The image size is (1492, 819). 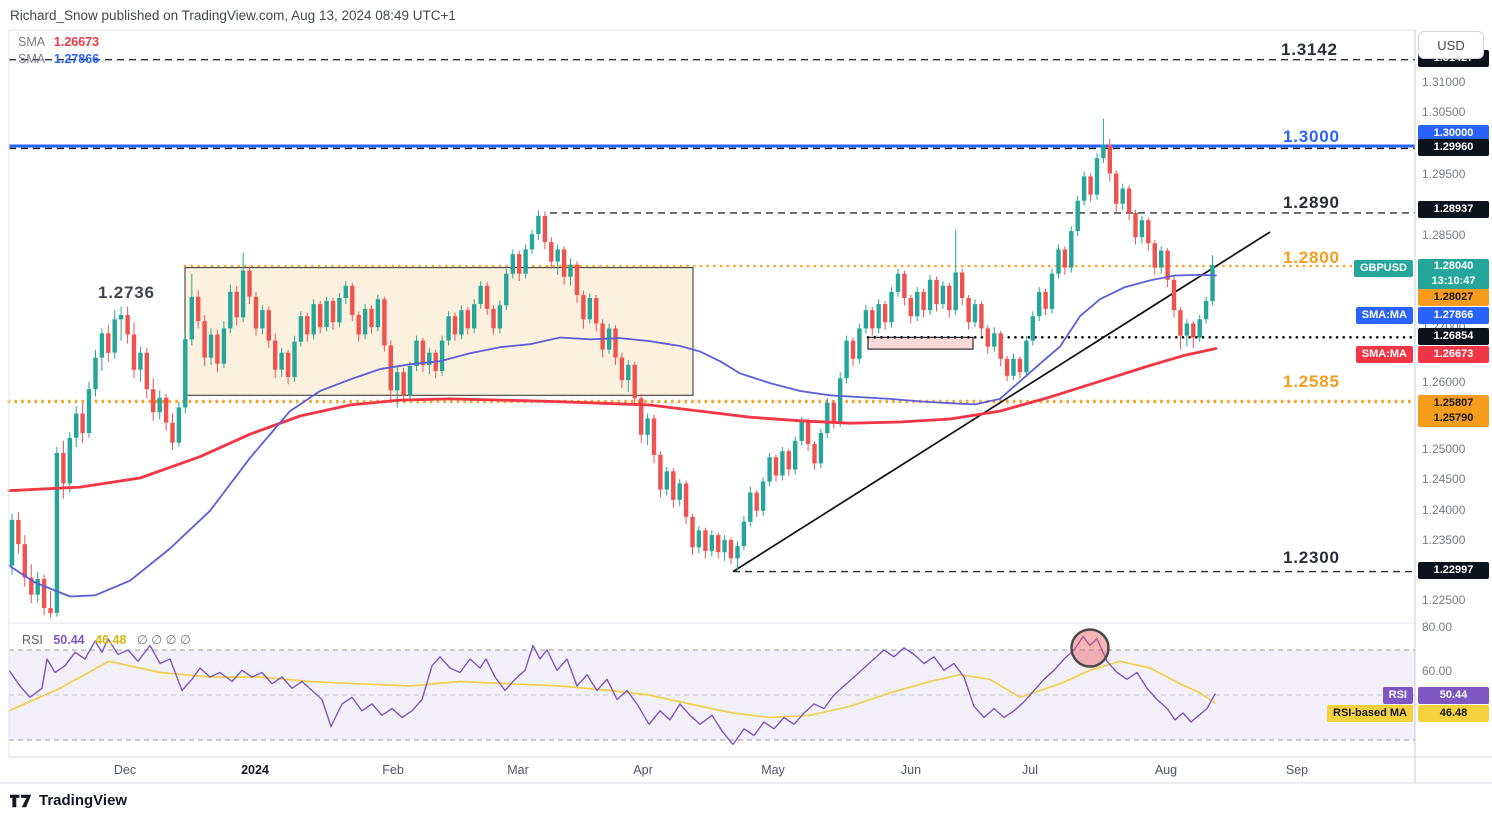 I want to click on price-axis-badge: 1.28040 13:10:47, so click(x=1453, y=274).